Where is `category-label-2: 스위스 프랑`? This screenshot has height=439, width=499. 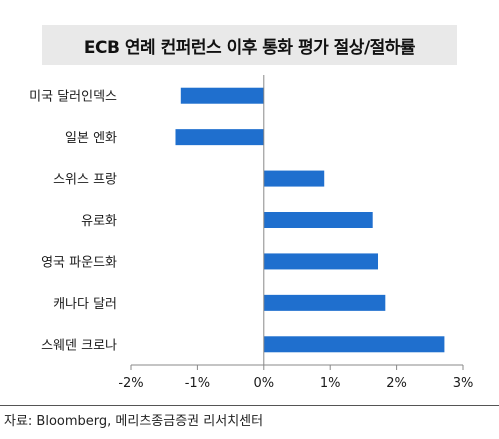
category-label-2: 스위스 프랑 is located at coordinates (85, 180).